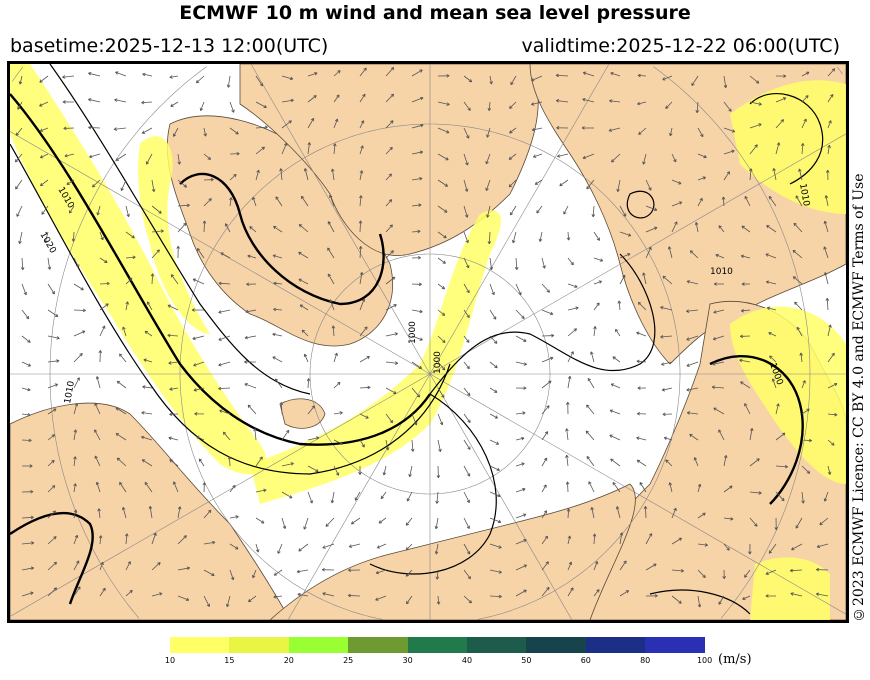 The width and height of the screenshot is (870, 680). Describe the element at coordinates (585, 660) in the screenshot. I see `colorbar-tick: 60` at that location.